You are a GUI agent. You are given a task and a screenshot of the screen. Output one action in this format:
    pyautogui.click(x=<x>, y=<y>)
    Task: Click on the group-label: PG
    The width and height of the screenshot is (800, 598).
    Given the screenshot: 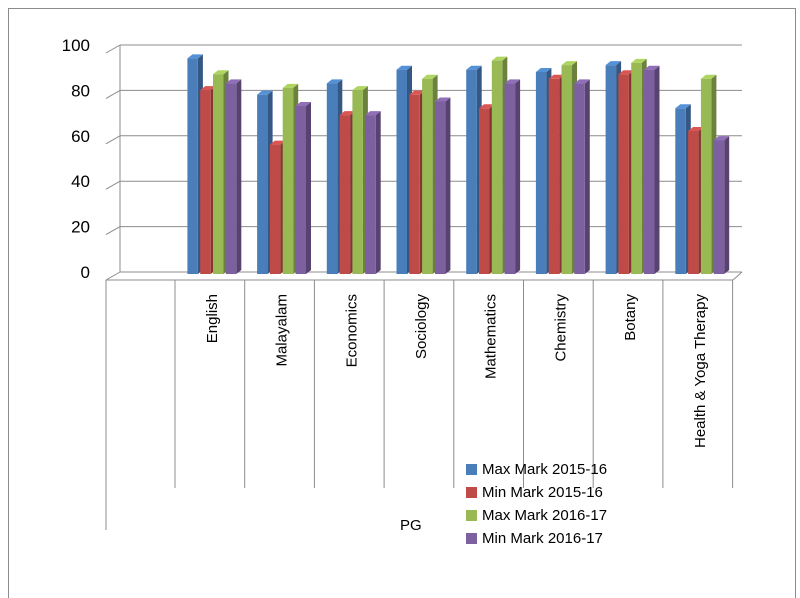 What is the action you would take?
    pyautogui.click(x=411, y=525)
    